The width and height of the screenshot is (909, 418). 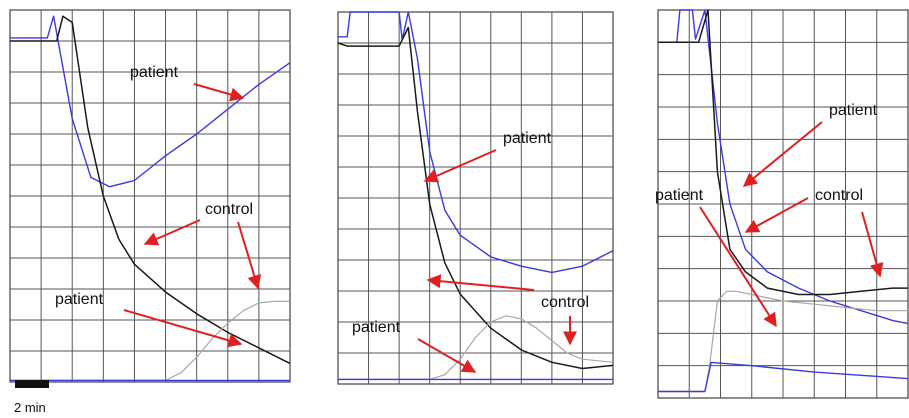 I want to click on scale-bar-label: 2 min, so click(x=30, y=407).